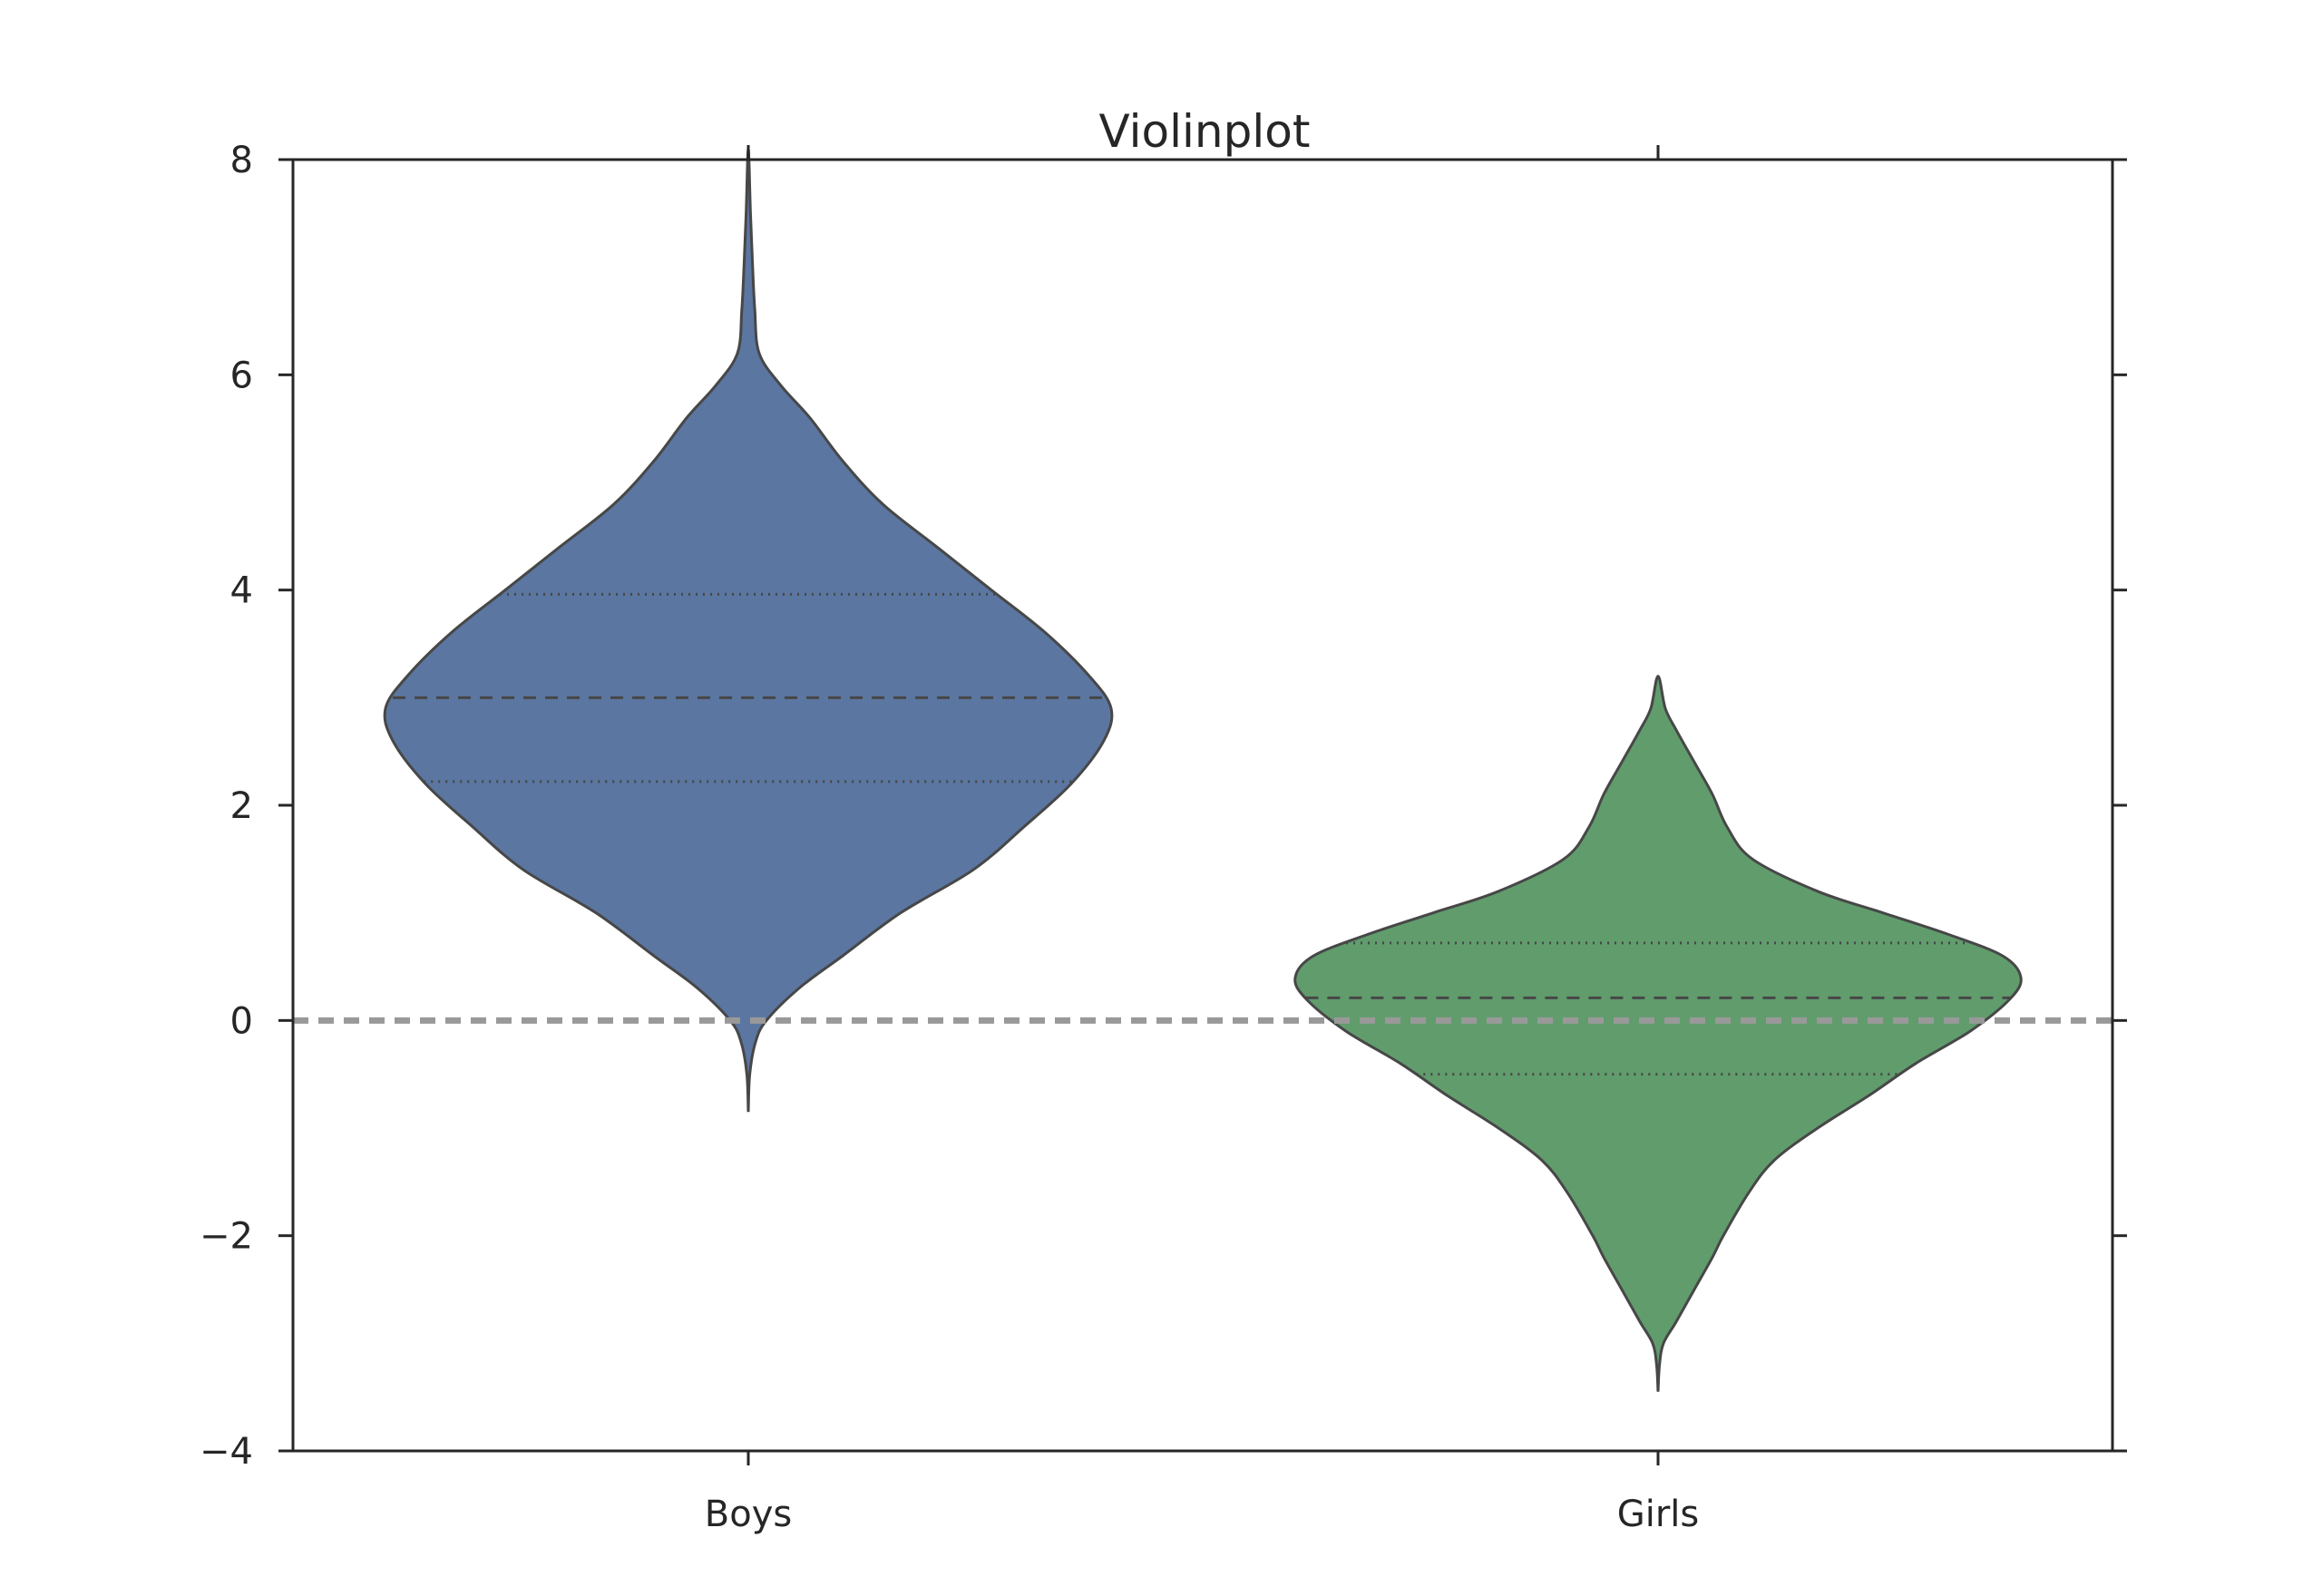  Describe the element at coordinates (1658, 1033) in the screenshot. I see `violin-body-girls` at that location.